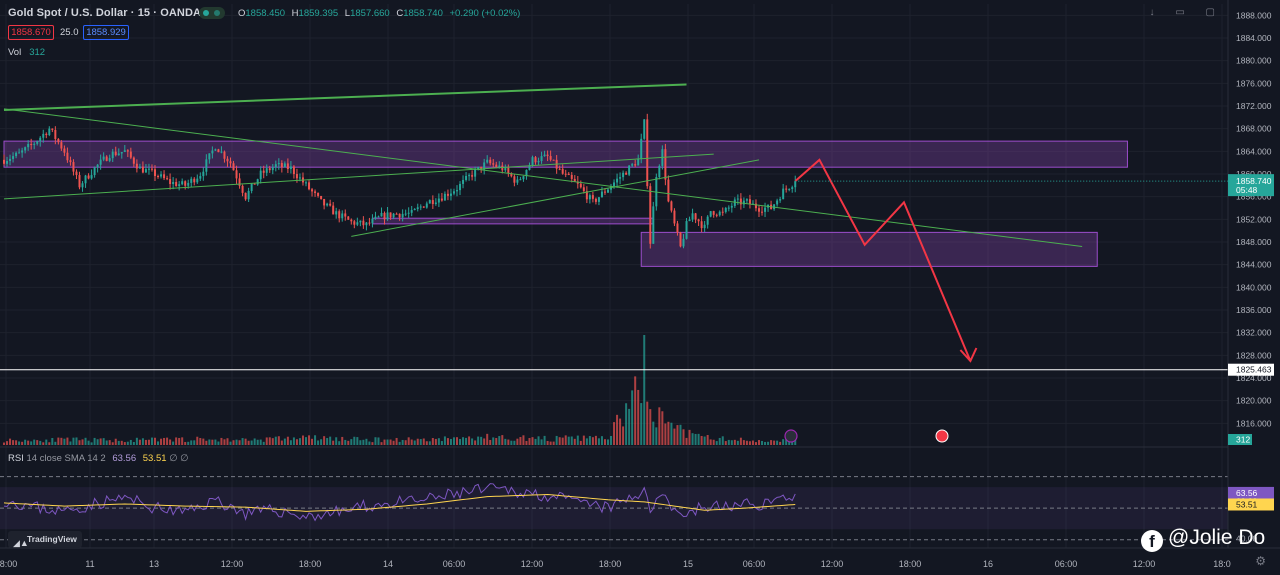 The height and width of the screenshot is (575, 1280). Describe the element at coordinates (98, 458) in the screenshot. I see `rsi-legend: RSI 14 close SMA 14 2 63.56 53.51 ∅ ∅` at that location.